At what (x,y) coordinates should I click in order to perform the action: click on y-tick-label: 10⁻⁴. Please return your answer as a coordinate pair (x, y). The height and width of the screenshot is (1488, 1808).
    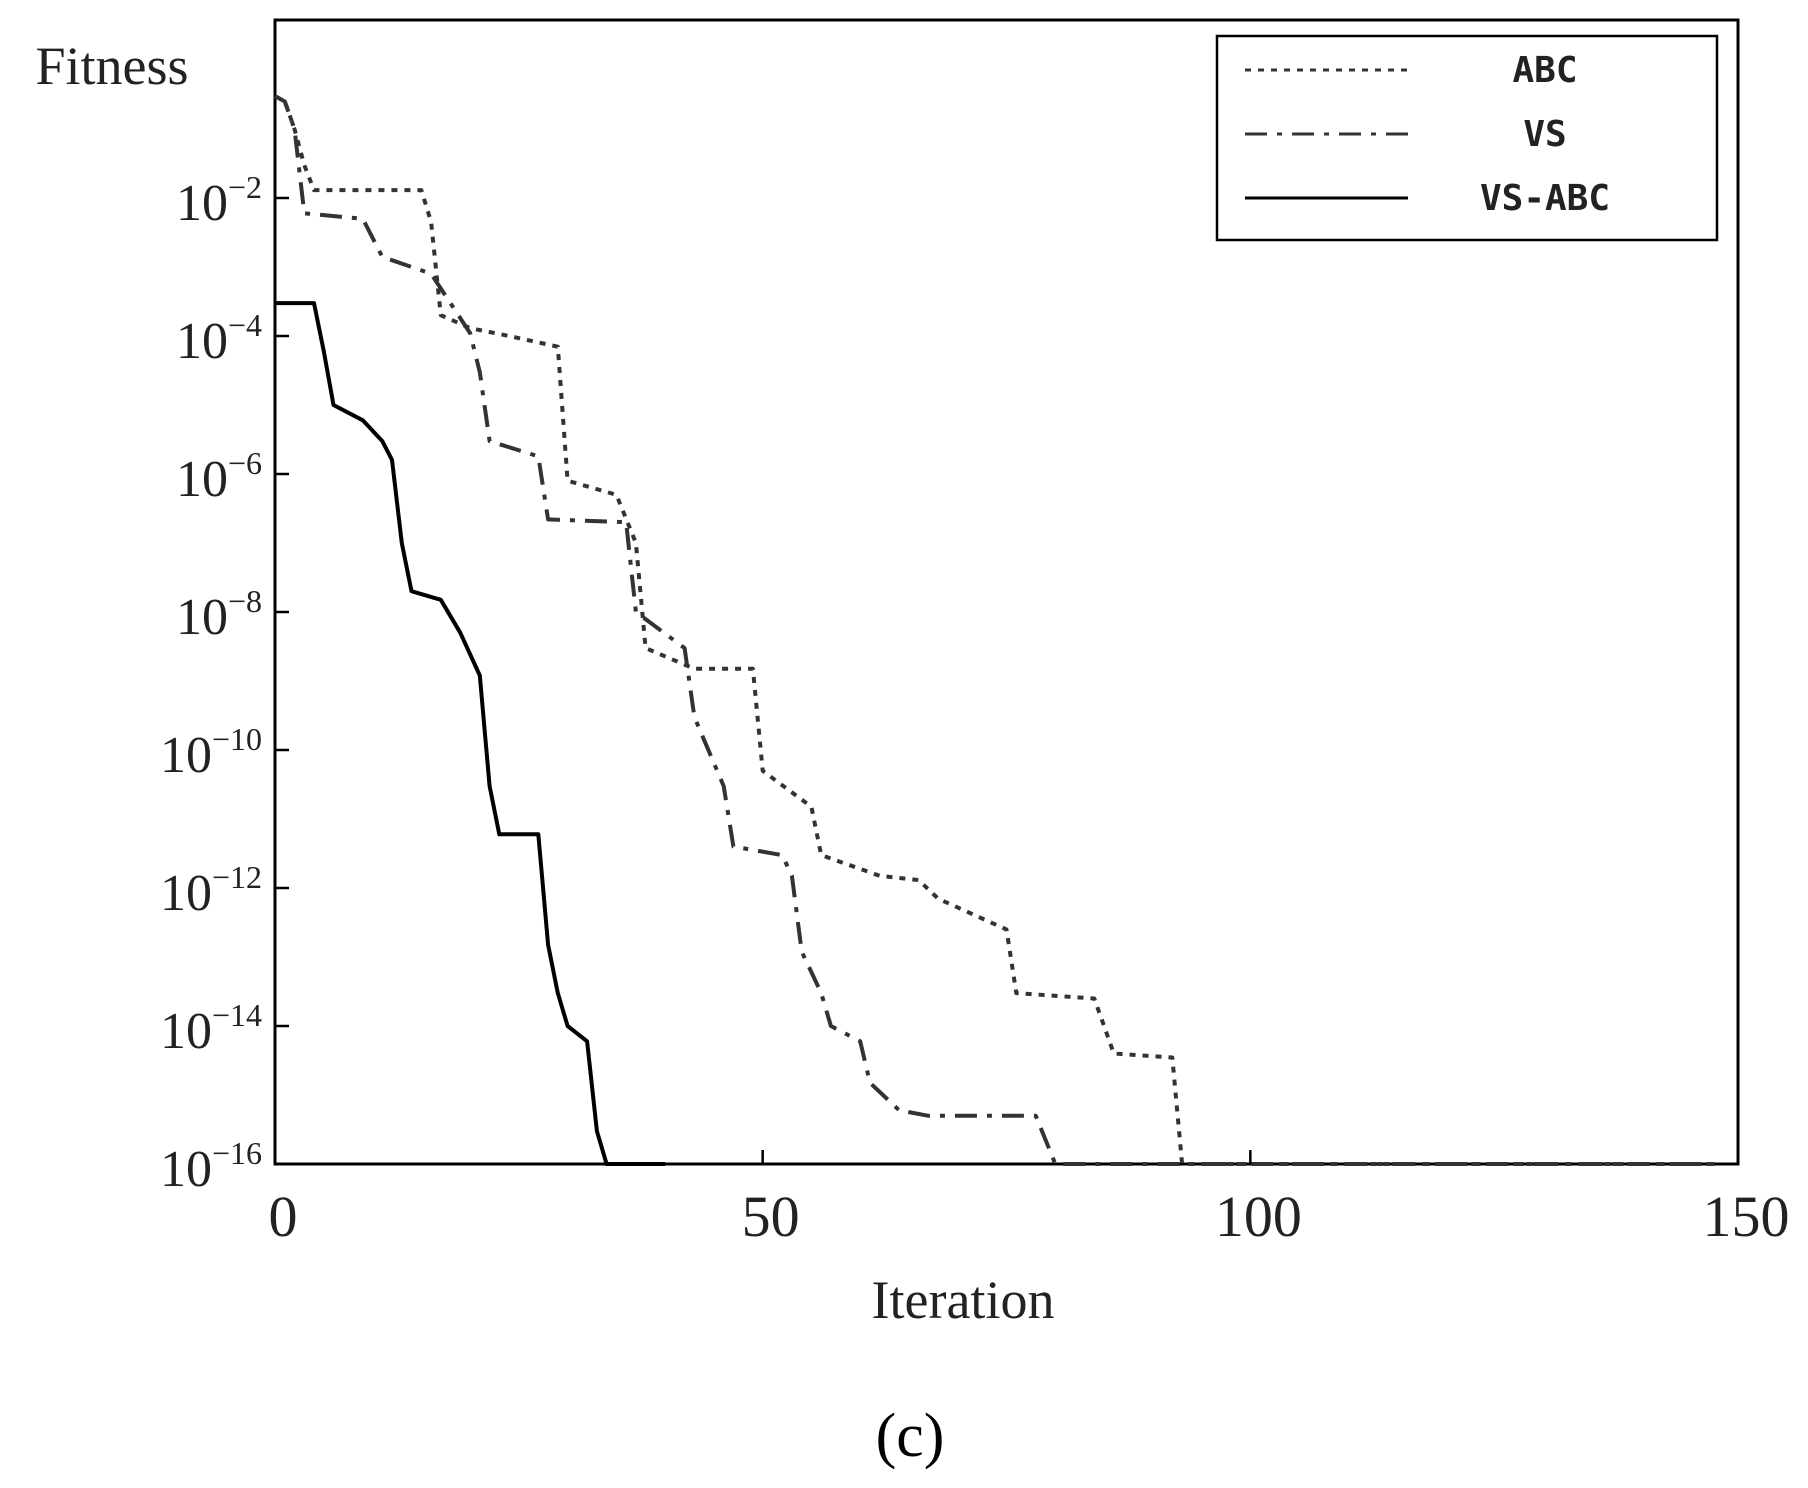
    Looking at the image, I should click on (219, 338).